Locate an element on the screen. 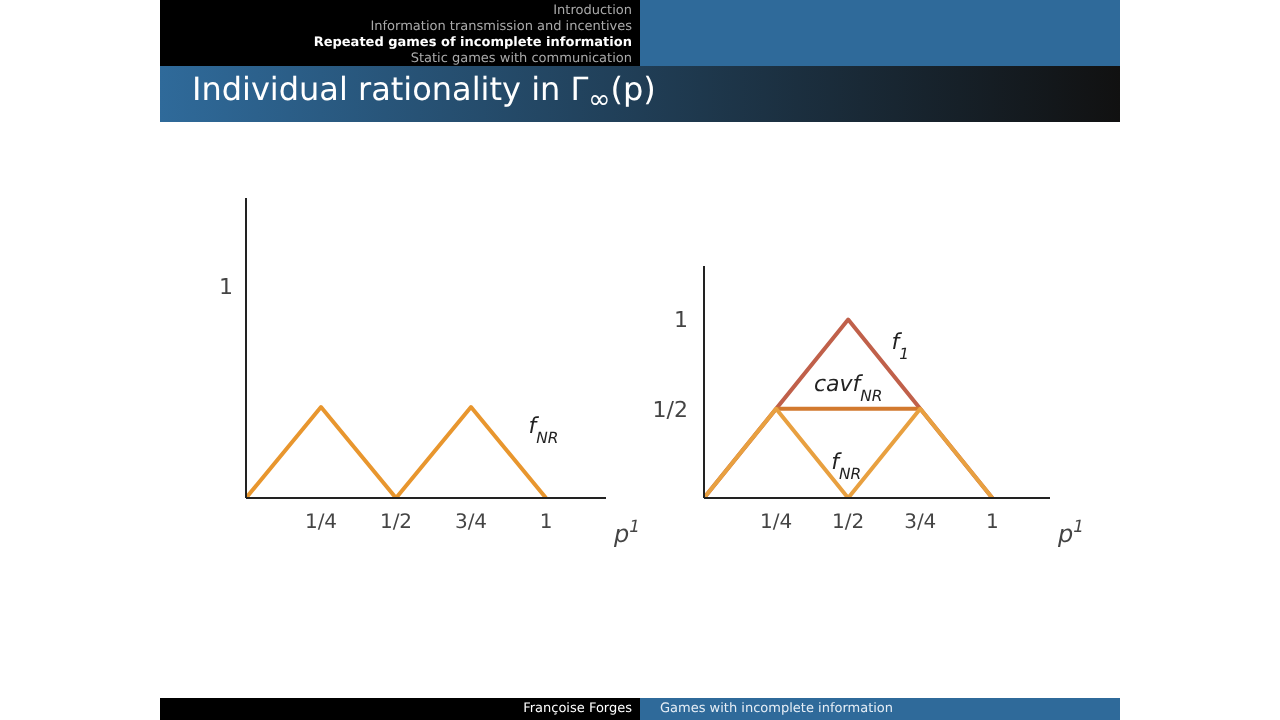 Image resolution: width=1280 pixels, height=720 pixels. text: 1 is located at coordinates (226, 287).